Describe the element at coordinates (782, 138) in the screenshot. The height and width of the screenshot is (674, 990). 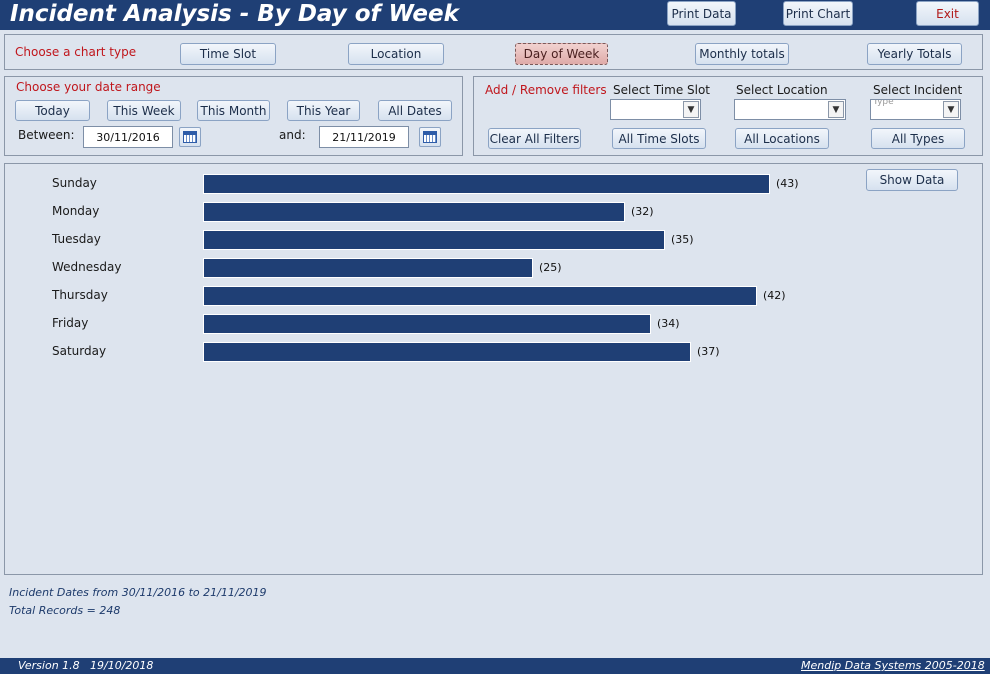
I see `all-locations-button: All Locations` at that location.